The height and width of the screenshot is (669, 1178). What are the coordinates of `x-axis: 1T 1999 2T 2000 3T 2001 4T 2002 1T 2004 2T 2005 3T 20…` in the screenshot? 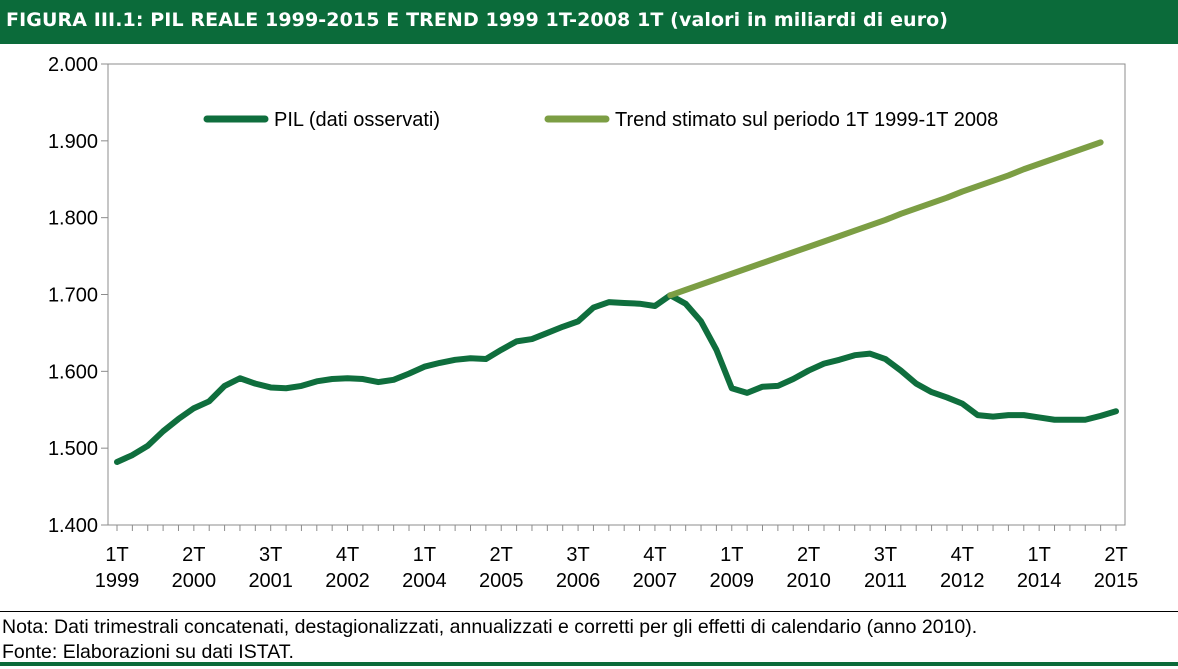 It's located at (617, 558).